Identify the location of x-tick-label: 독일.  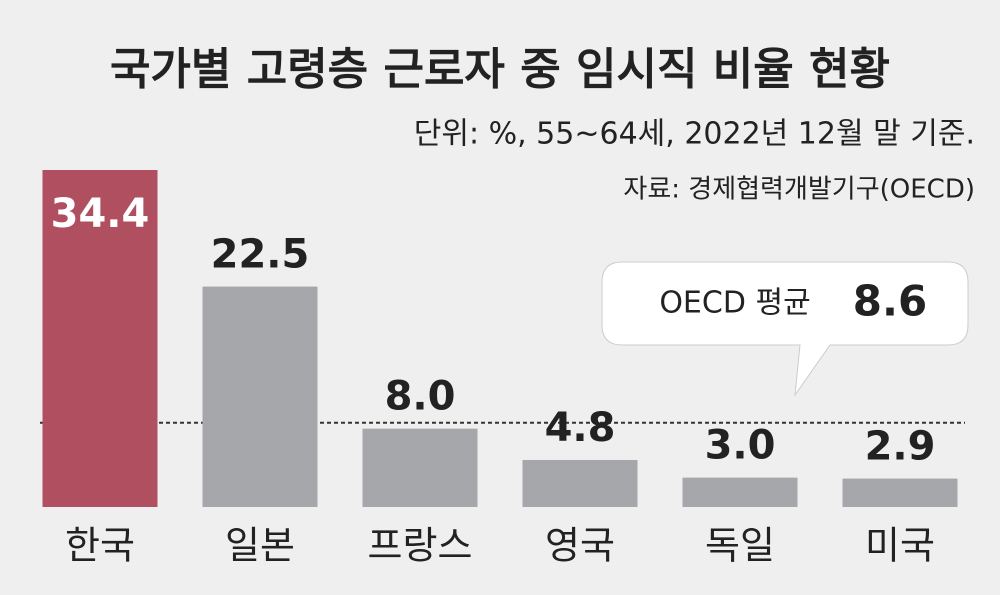
(740, 546).